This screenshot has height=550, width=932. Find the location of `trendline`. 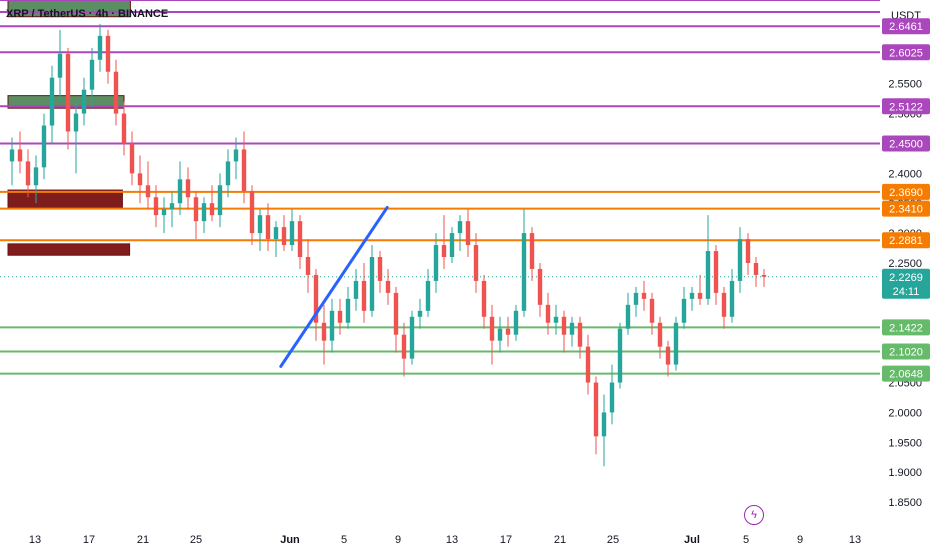

trendline is located at coordinates (334, 286).